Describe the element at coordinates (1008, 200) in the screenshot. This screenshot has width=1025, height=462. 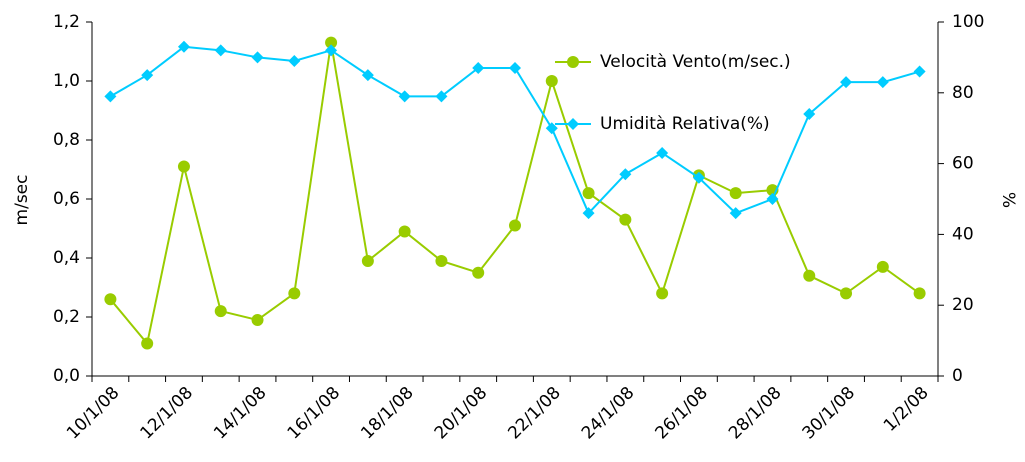
I see `y2-axis-title: %` at that location.